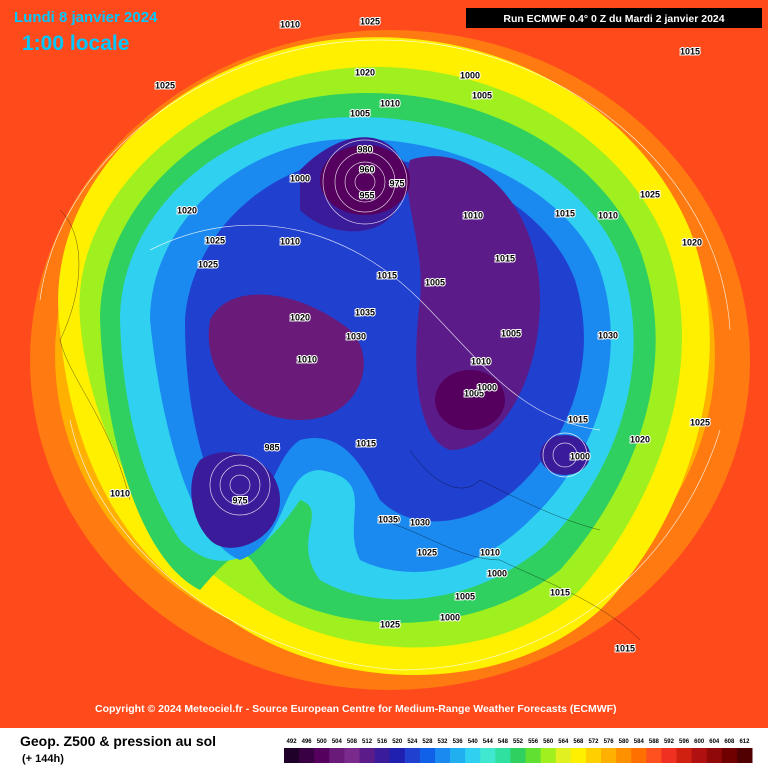  I want to click on isobar-label: 985, so click(271, 447).